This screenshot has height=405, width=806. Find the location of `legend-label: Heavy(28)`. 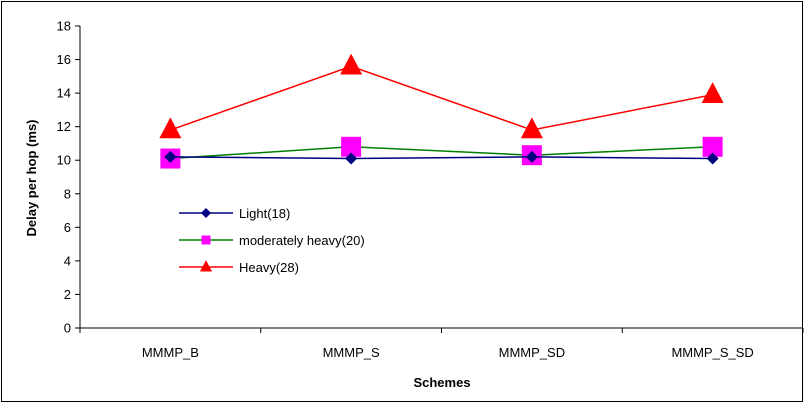

legend-label: Heavy(28) is located at coordinates (269, 267).